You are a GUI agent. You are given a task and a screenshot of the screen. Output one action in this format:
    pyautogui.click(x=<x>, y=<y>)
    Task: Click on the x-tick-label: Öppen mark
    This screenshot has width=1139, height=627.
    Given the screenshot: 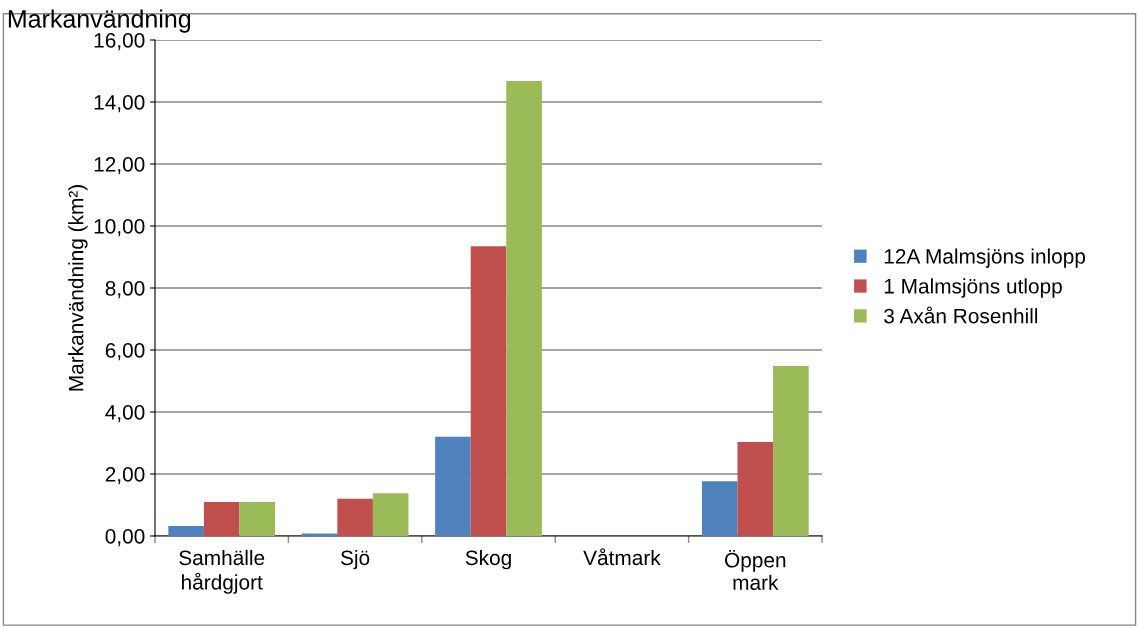 What is the action you would take?
    pyautogui.click(x=755, y=569)
    